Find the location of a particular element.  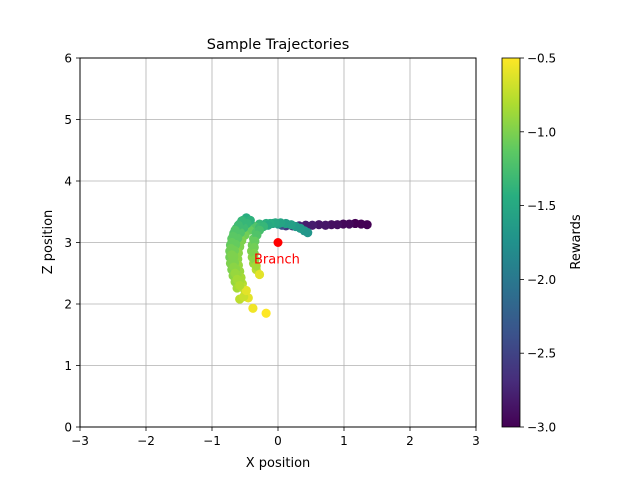

x-tick-label: 0 is located at coordinates (278, 441).